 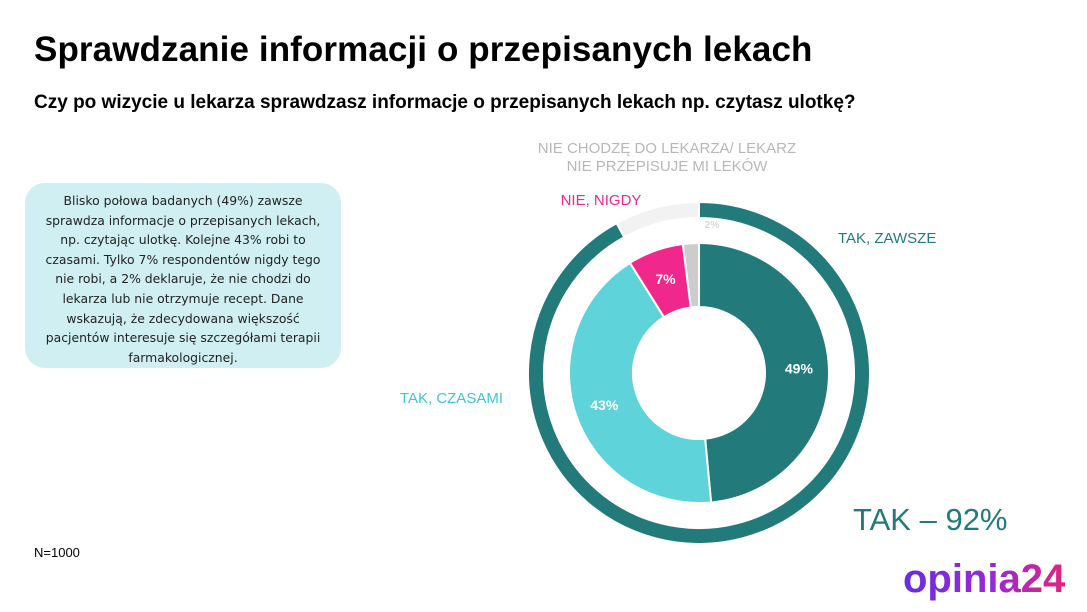 I want to click on slice-value-label-3: 2%, so click(x=712, y=225).